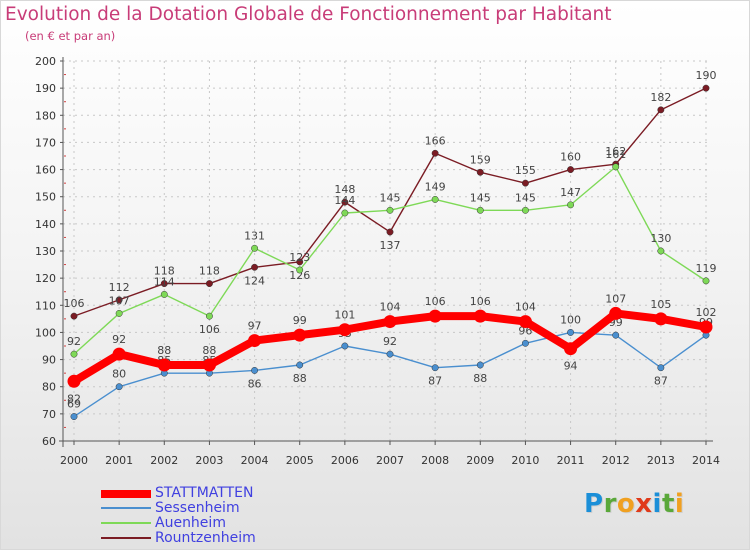  What do you see at coordinates (660, 238) in the screenshot?
I see `data-label-auenheim: 130` at bounding box center [660, 238].